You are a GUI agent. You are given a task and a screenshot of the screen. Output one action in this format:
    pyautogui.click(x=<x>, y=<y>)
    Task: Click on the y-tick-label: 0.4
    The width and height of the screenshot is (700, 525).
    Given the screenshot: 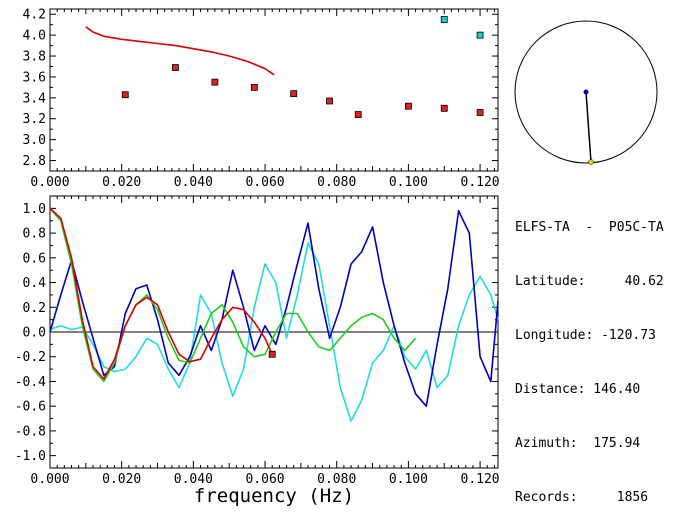 What is the action you would take?
    pyautogui.click(x=35, y=283)
    